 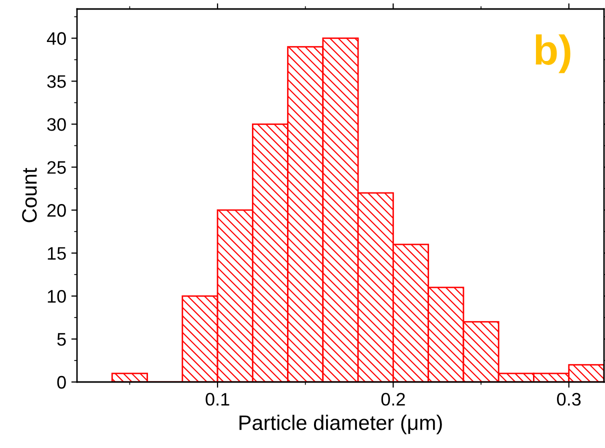 What do you see at coordinates (29, 195) in the screenshot?
I see `y-axis-title: Count` at bounding box center [29, 195].